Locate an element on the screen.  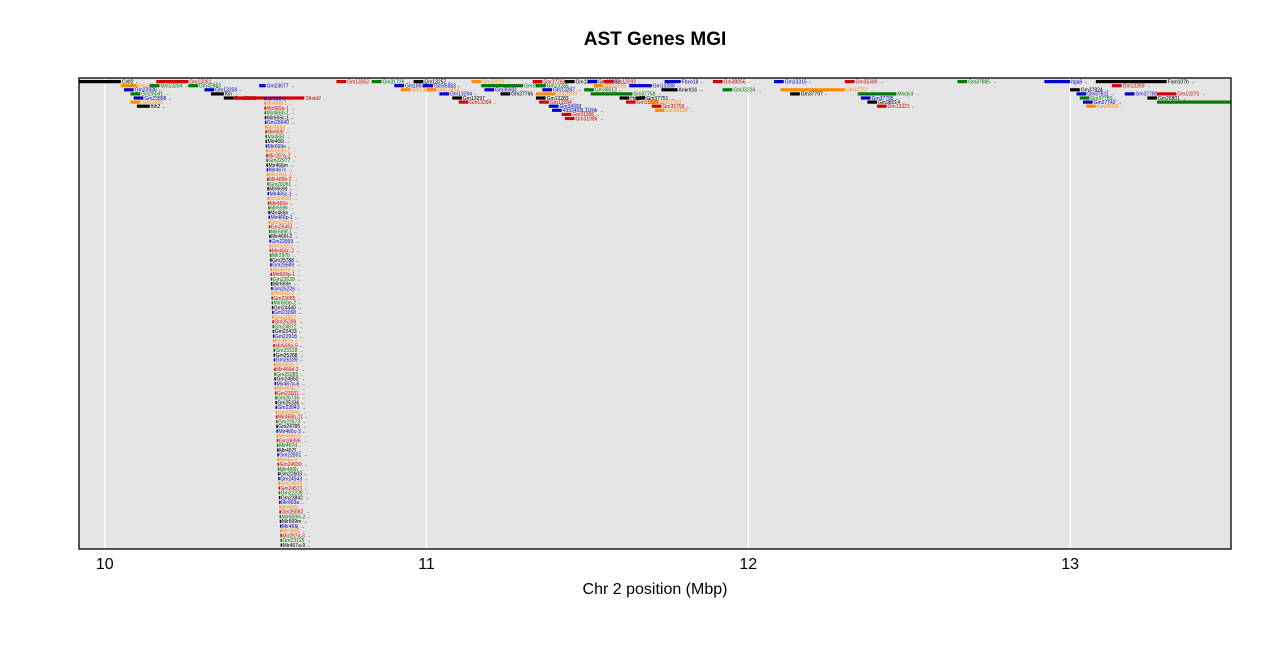
gene-feature: Gm37780 ← is located at coordinates (1099, 99).